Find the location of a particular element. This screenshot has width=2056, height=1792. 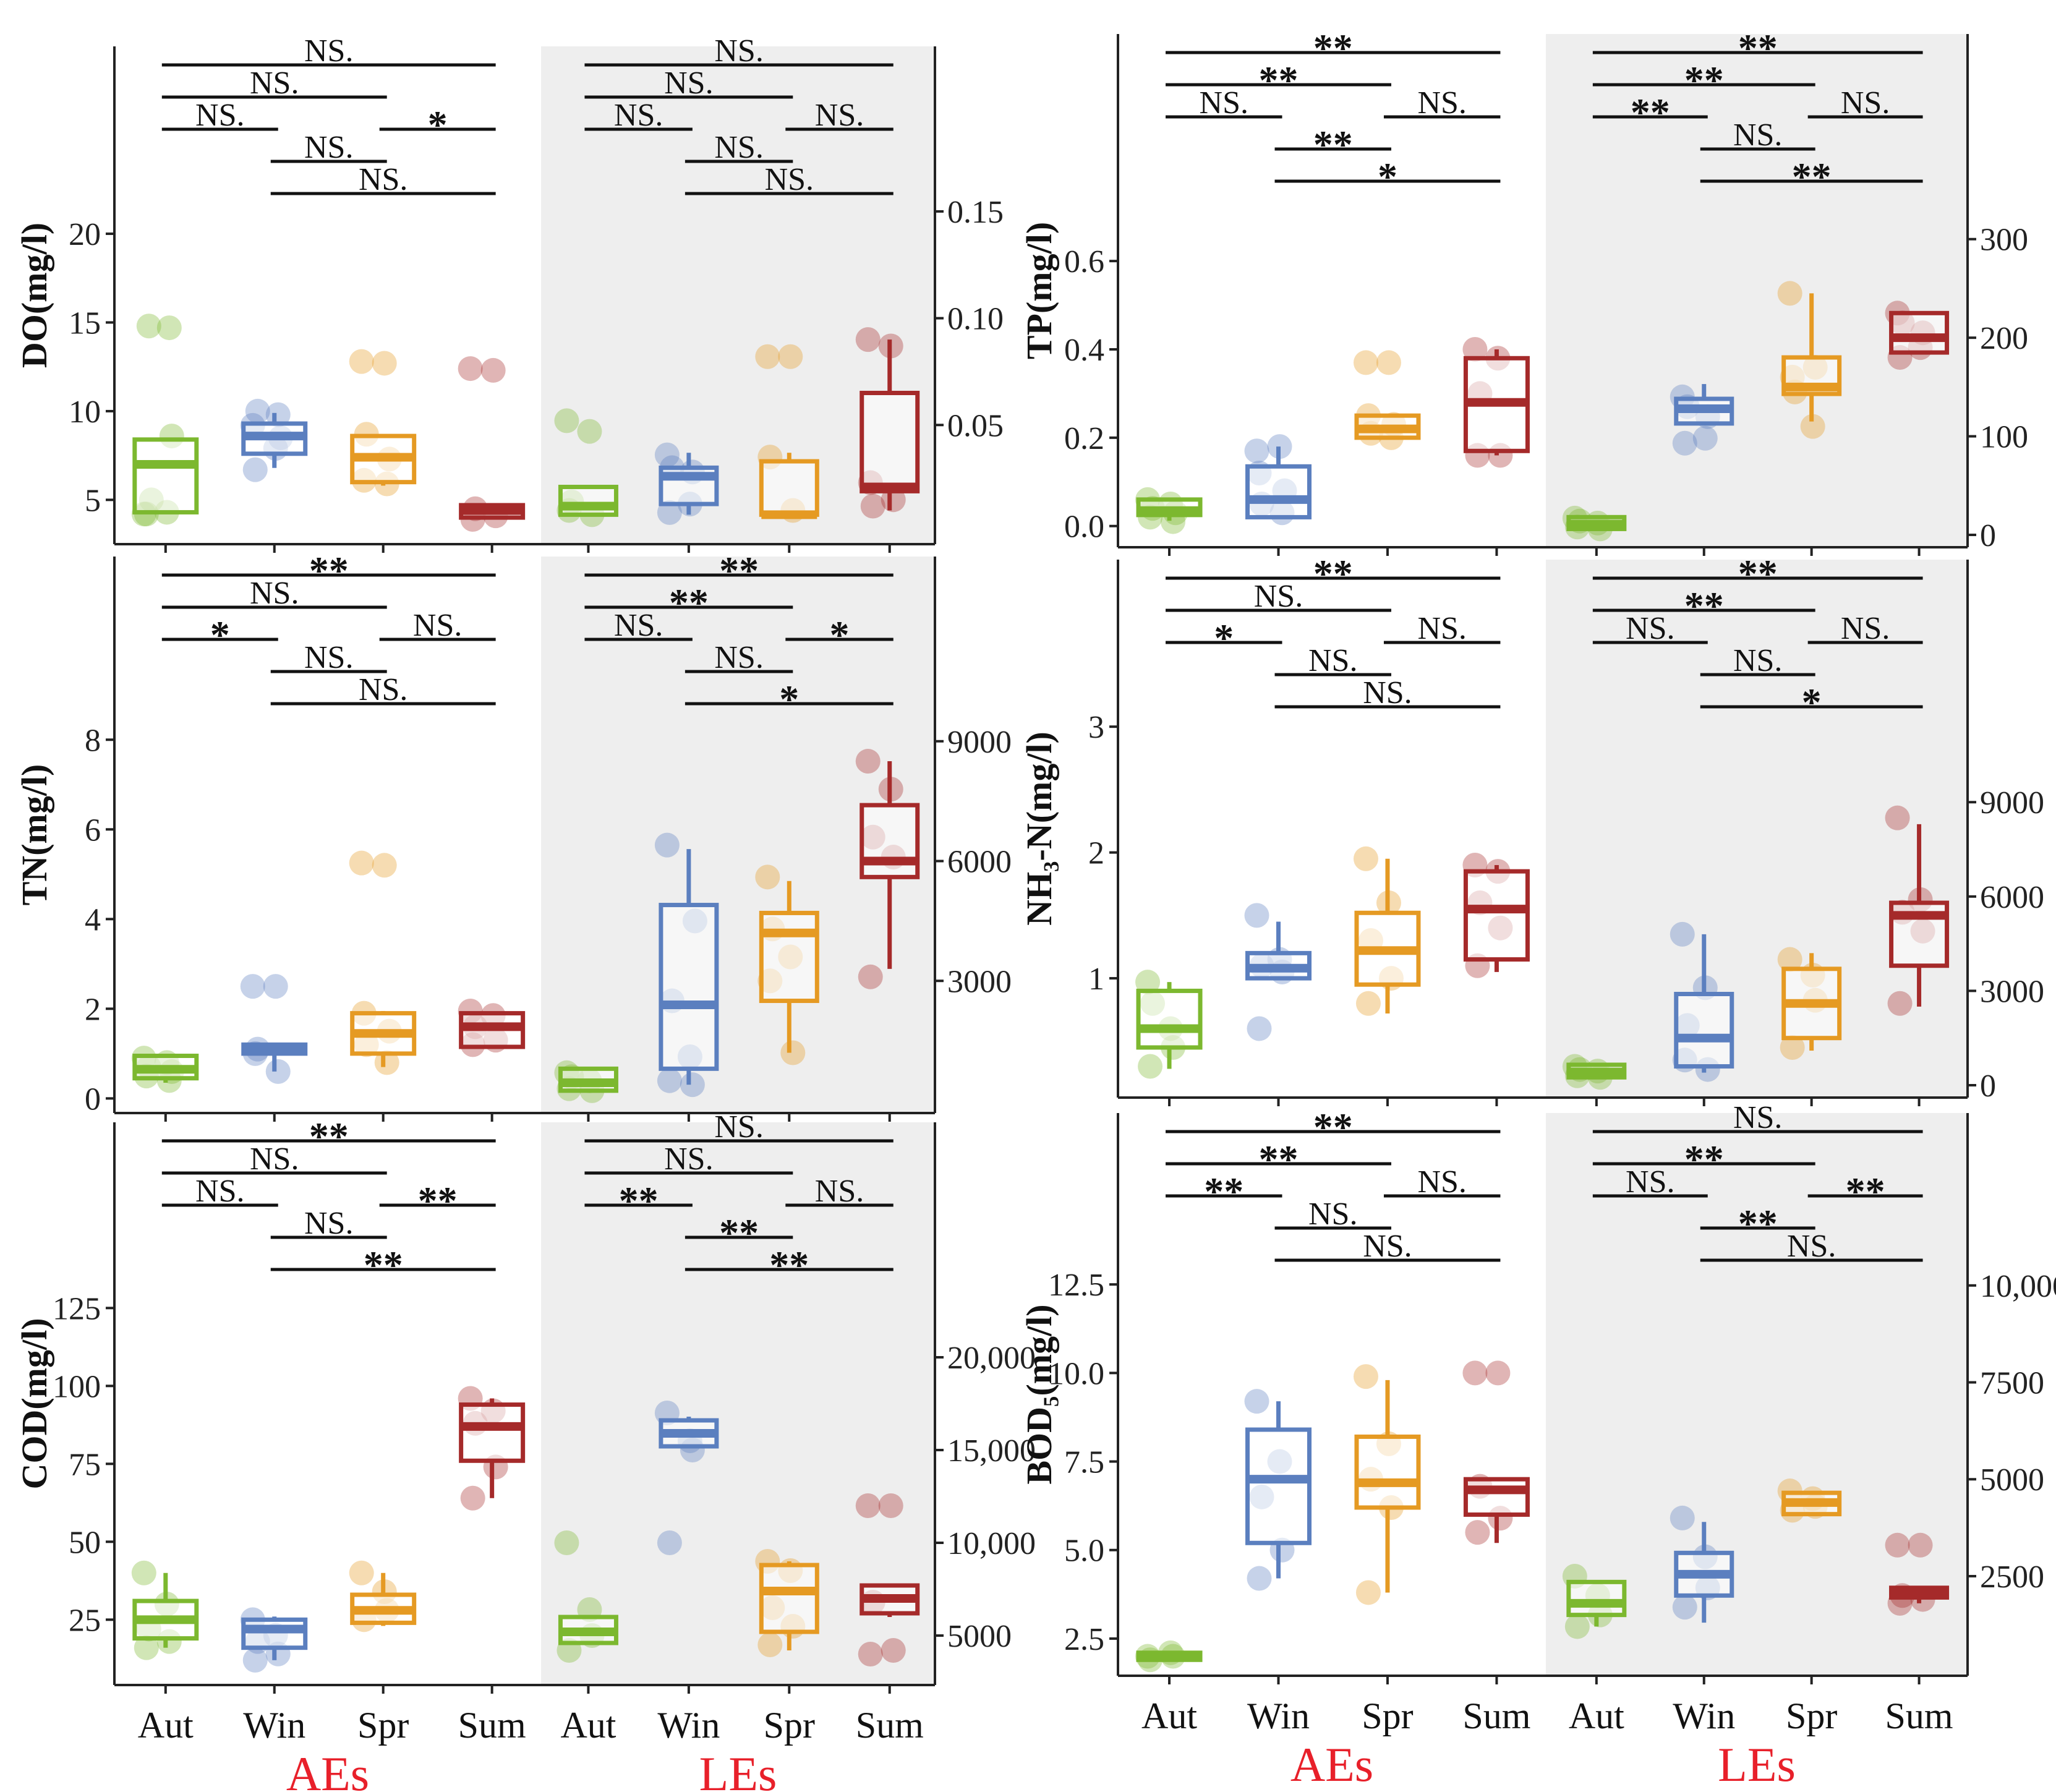

right-tick-label: 15,000 is located at coordinates (991, 1451).